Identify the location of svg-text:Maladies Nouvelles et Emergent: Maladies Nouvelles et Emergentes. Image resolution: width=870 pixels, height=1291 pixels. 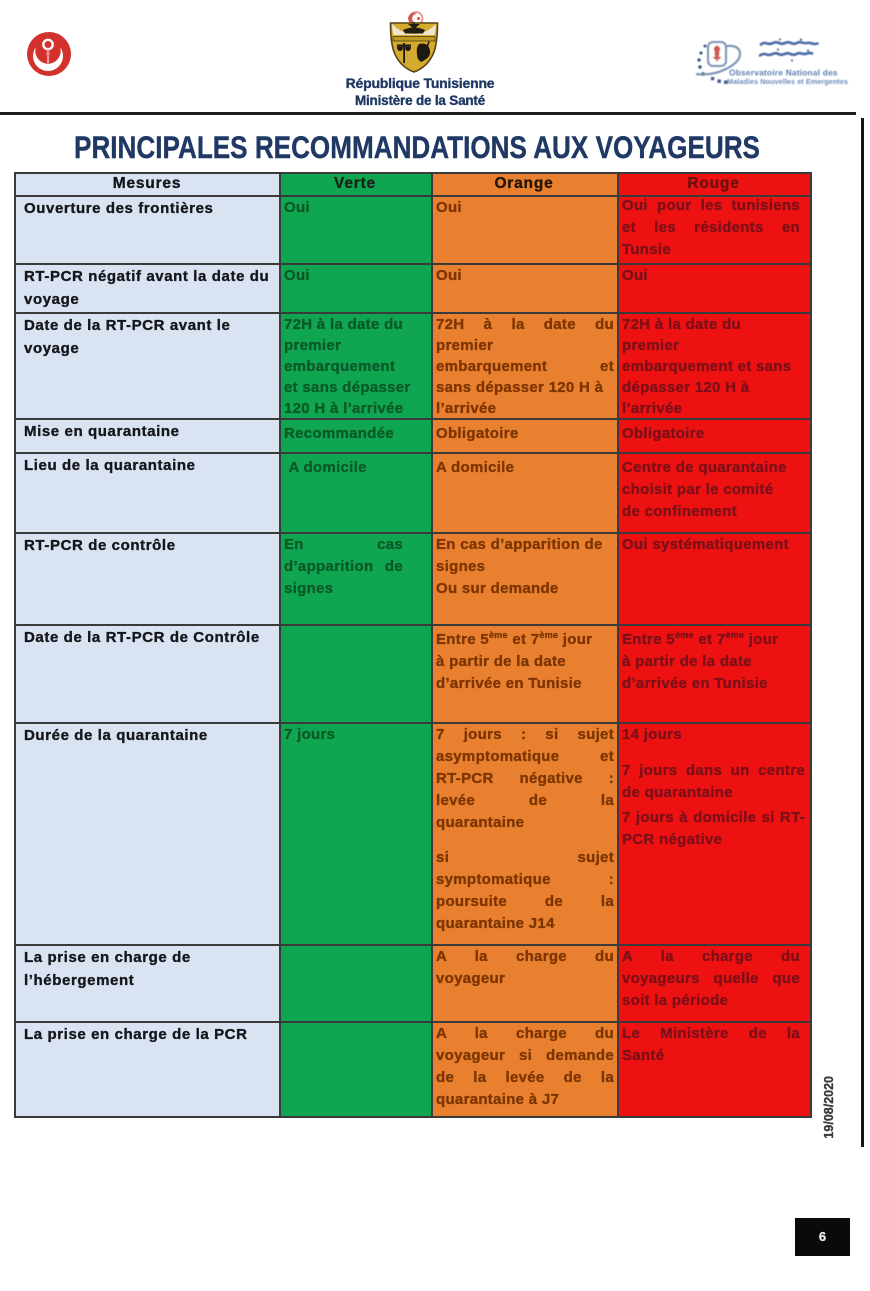
(787, 81).